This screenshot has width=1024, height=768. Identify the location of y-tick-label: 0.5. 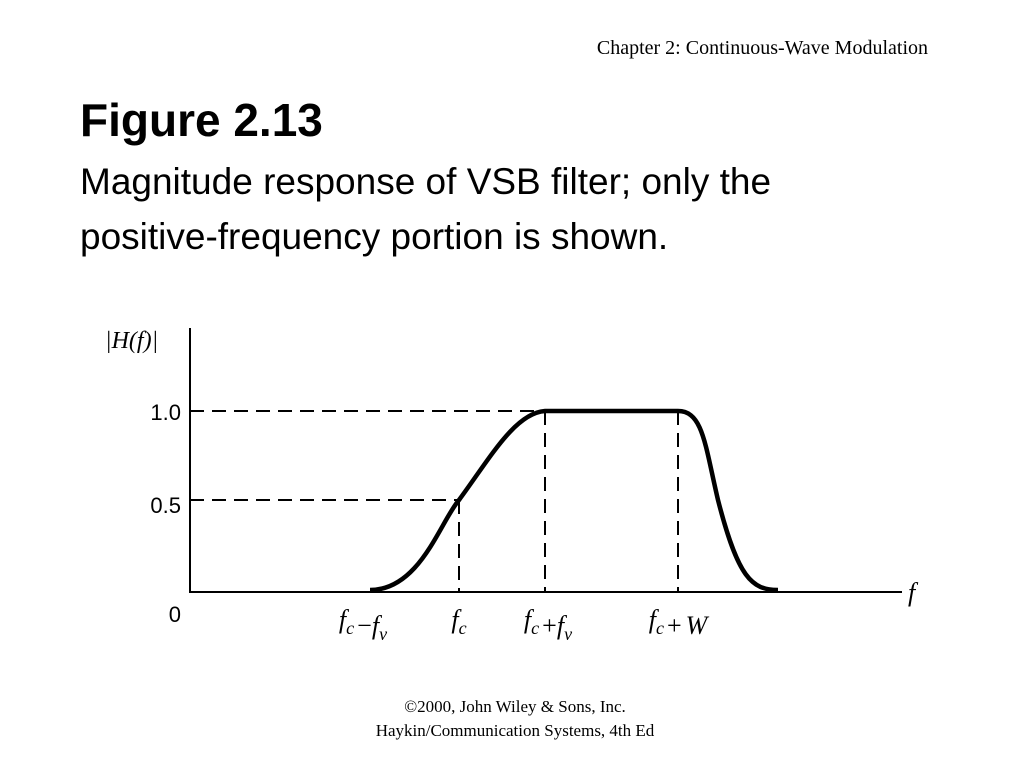
(165, 505).